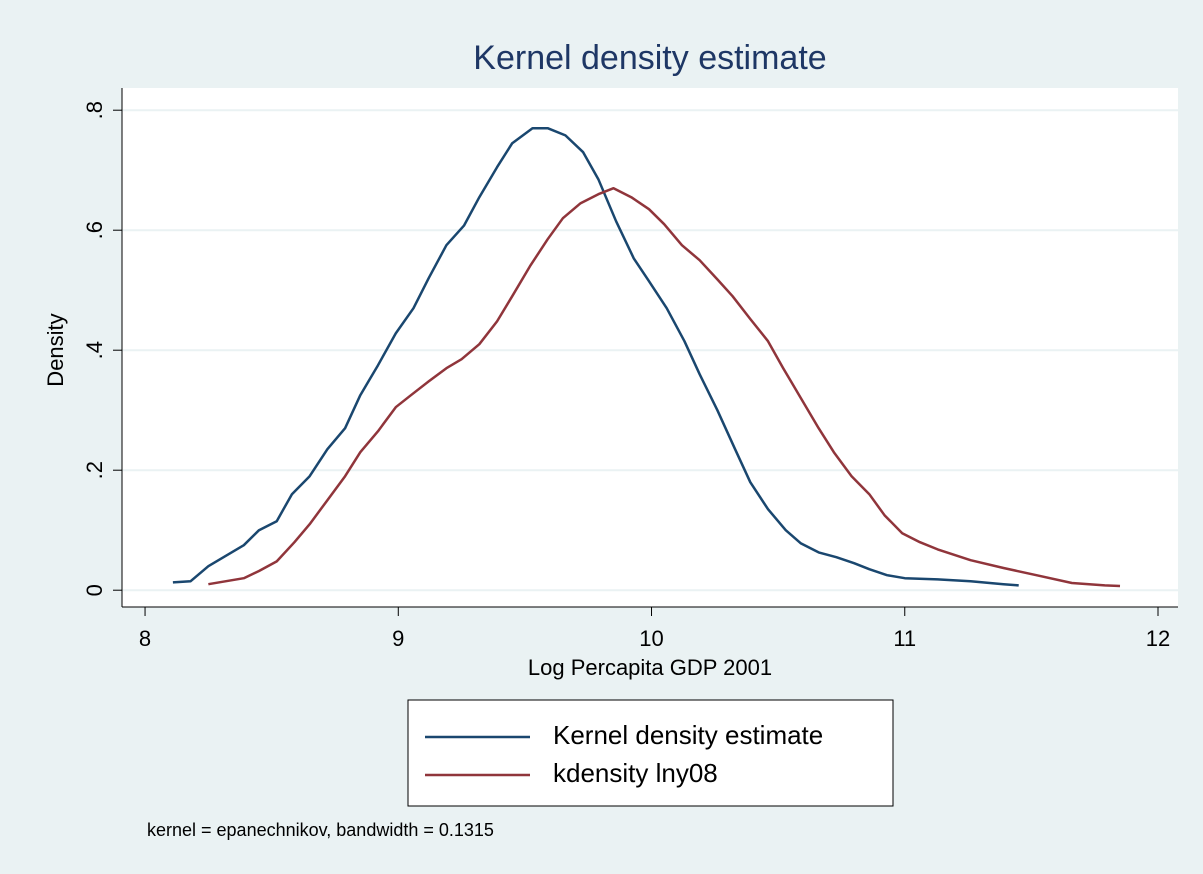 This screenshot has height=874, width=1203. What do you see at coordinates (145, 638) in the screenshot?
I see `x-tick-label: 8` at bounding box center [145, 638].